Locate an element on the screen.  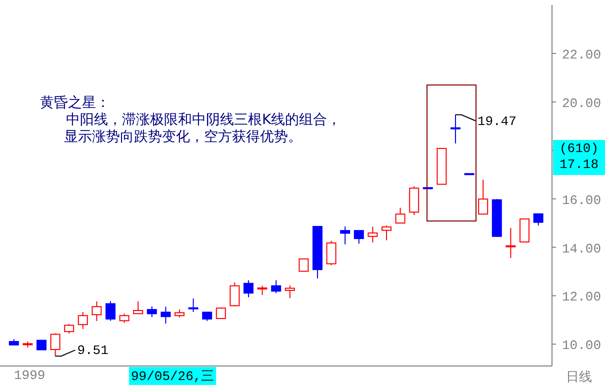
annotation: 中阳线，滞涨极限和中阴线三根K线的组合， is located at coordinates (203, 120).